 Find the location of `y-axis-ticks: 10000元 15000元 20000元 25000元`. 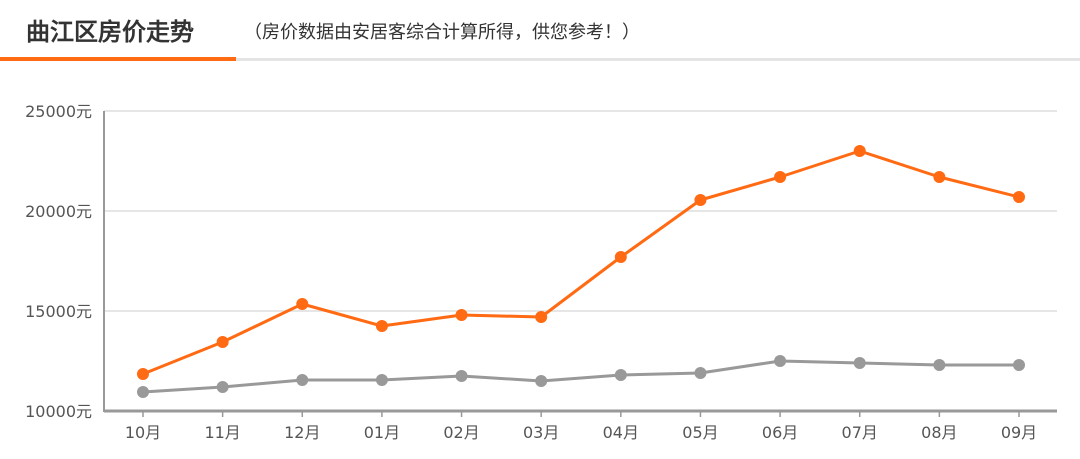

y-axis-ticks: 10000元 15000元 20000元 25000元 is located at coordinates (58, 261).